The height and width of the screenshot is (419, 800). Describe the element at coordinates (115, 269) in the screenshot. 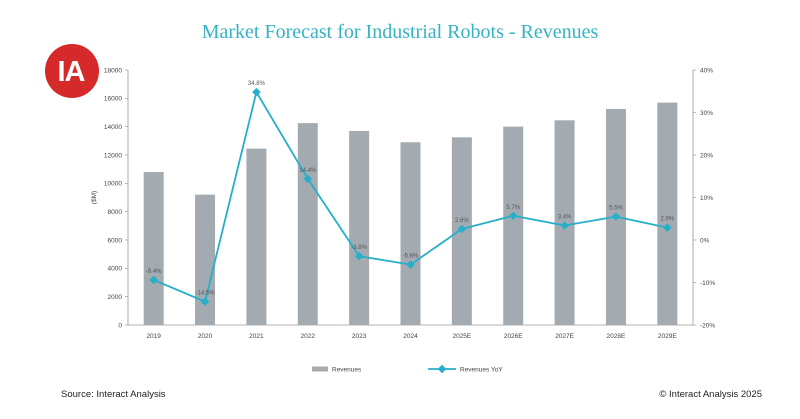

I see `y-left-tick-label: 4000` at that location.